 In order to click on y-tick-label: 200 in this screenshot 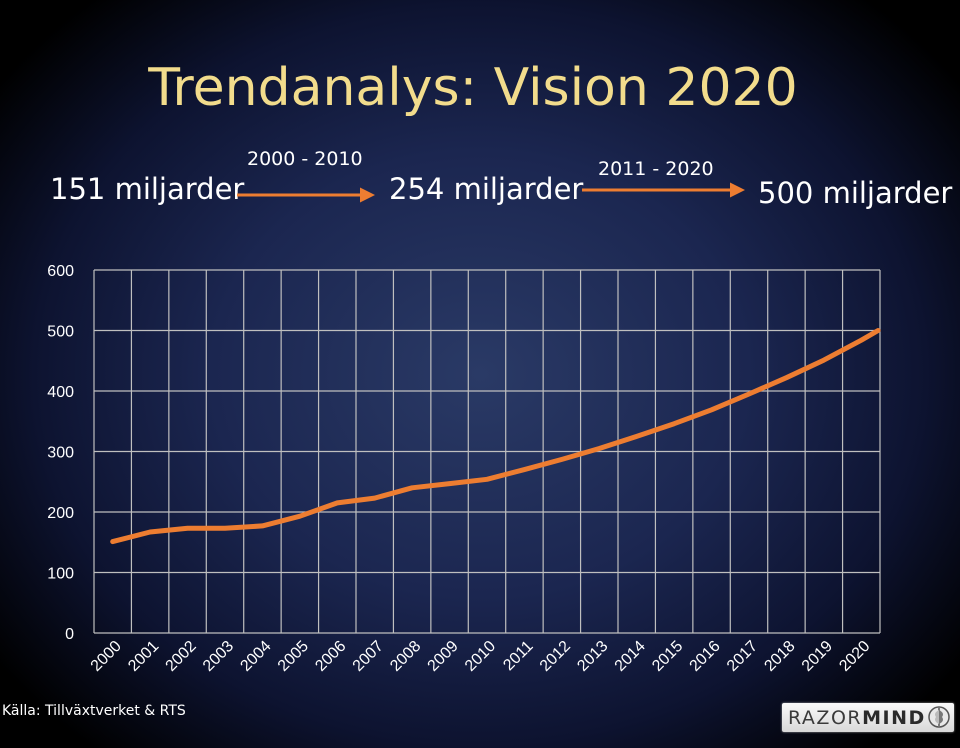, I will do `click(60, 513)`.